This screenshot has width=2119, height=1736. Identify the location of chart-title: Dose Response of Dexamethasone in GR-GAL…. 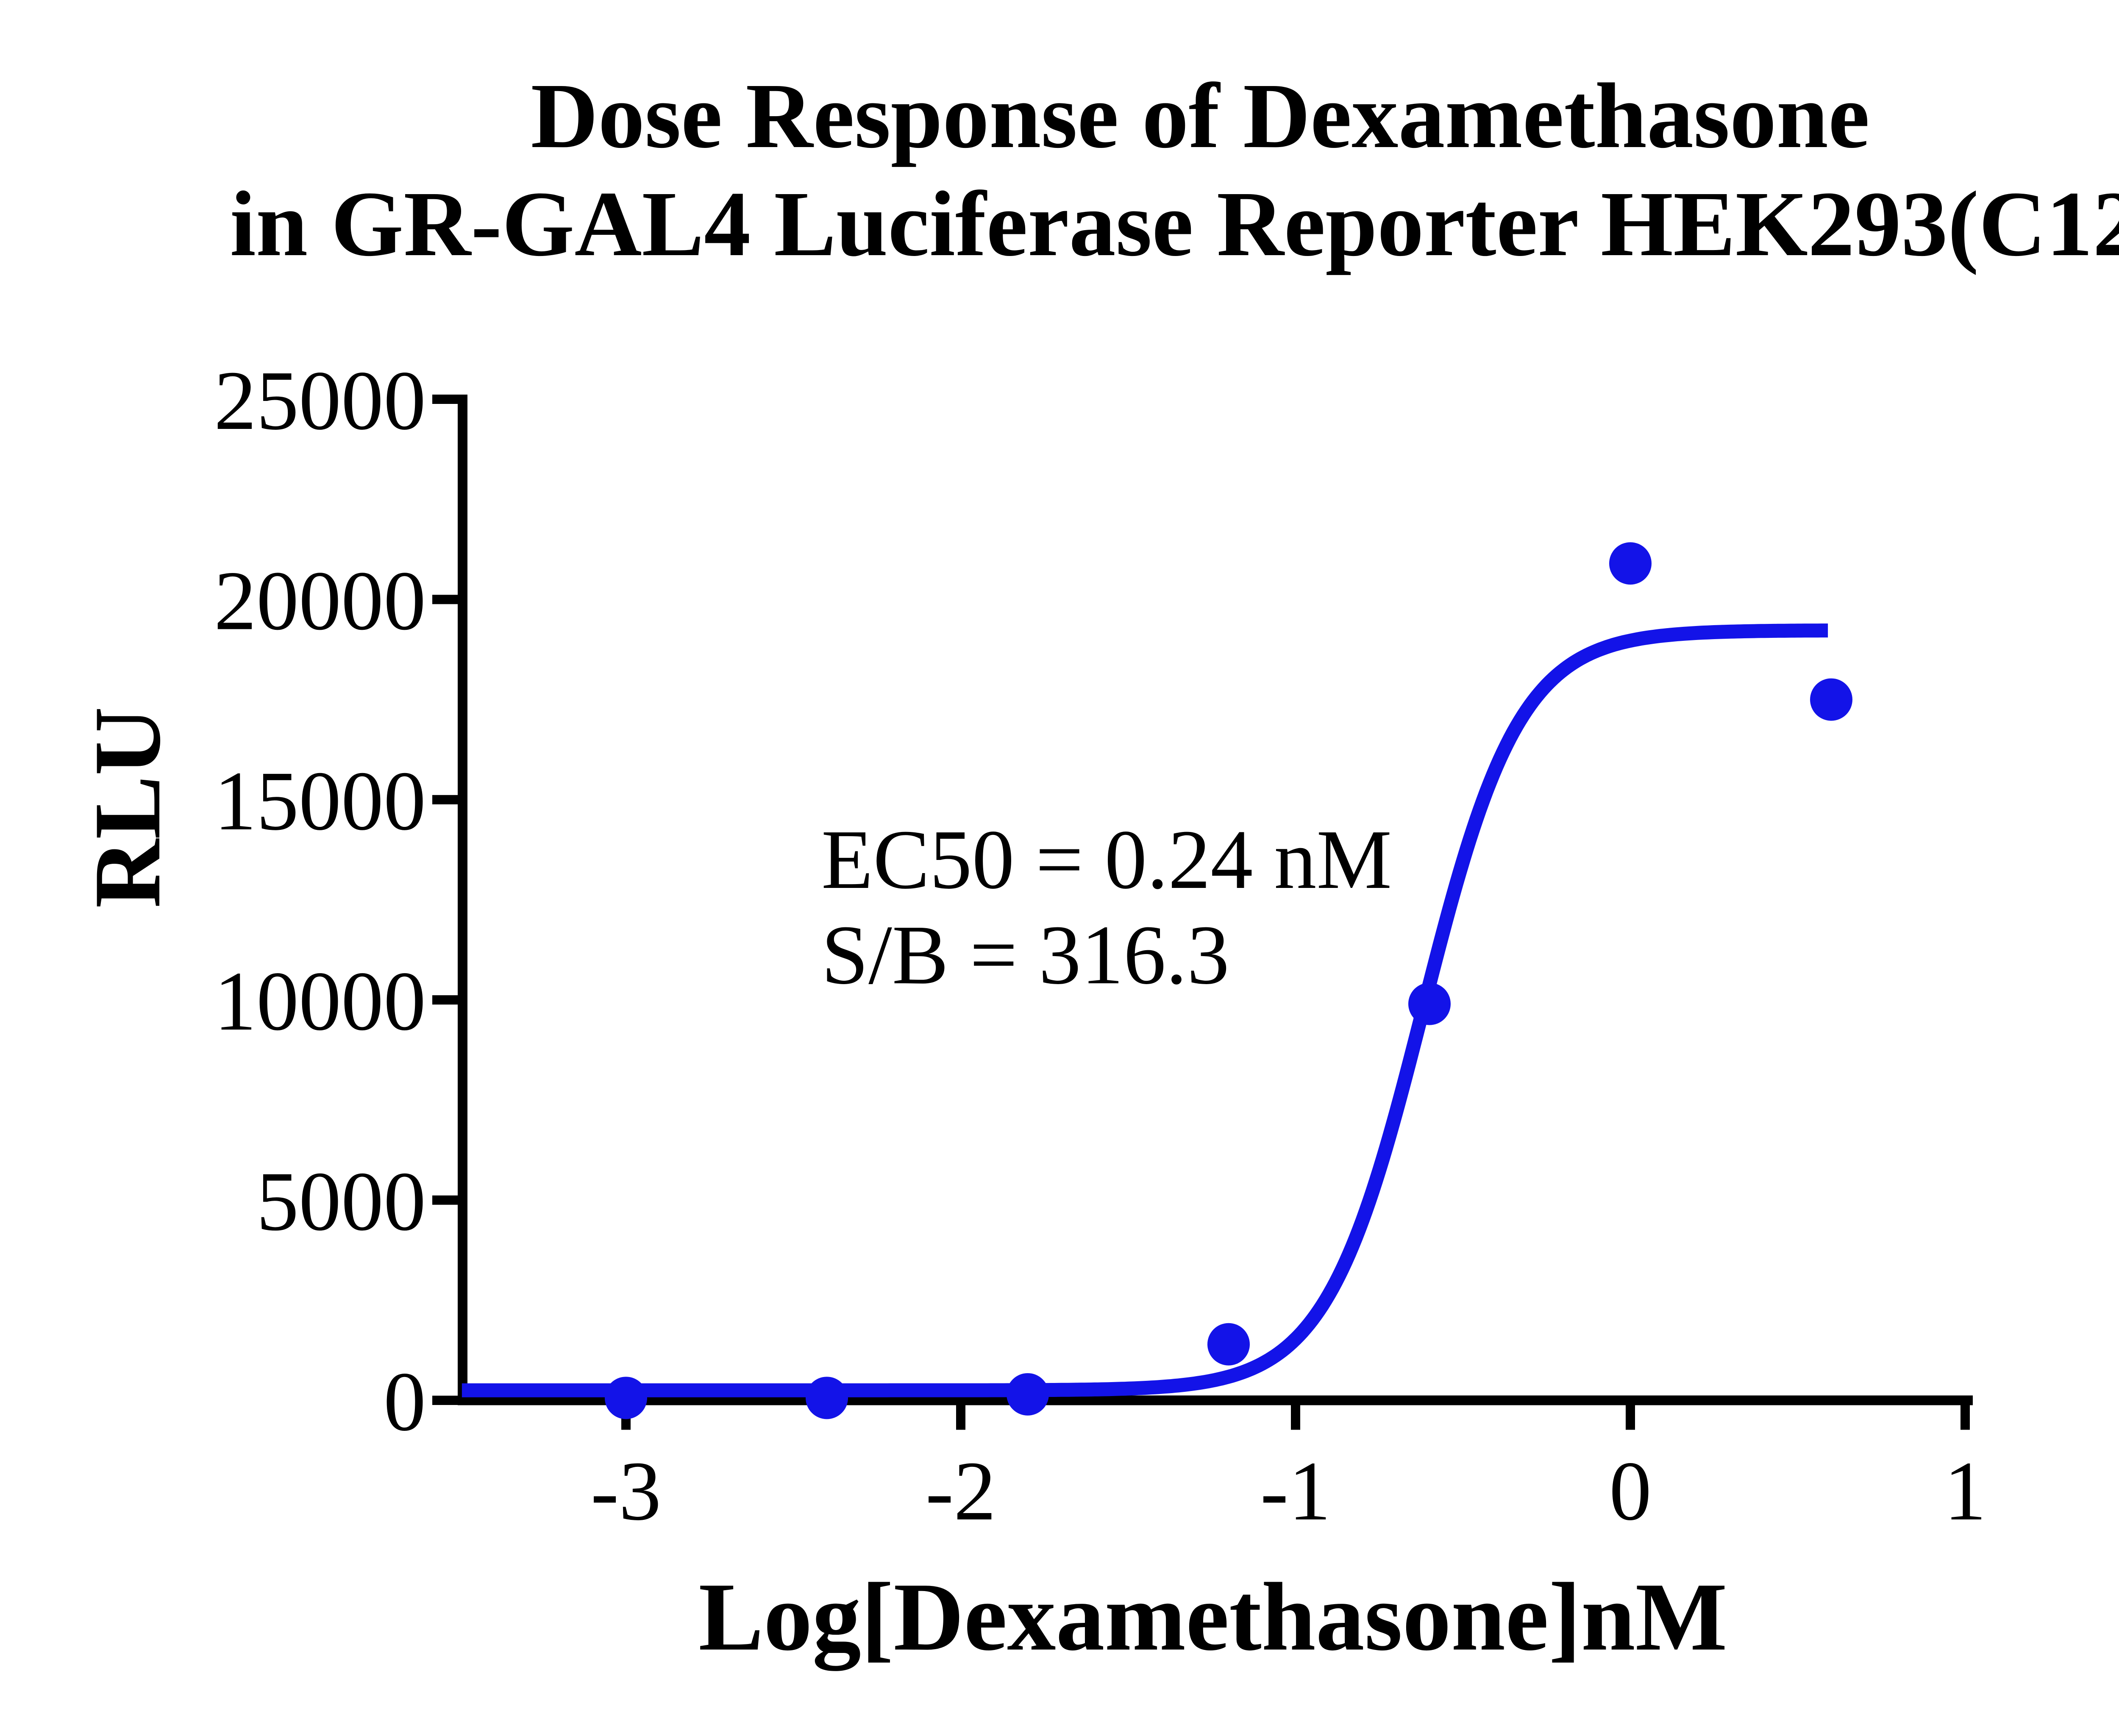
(1106, 170).